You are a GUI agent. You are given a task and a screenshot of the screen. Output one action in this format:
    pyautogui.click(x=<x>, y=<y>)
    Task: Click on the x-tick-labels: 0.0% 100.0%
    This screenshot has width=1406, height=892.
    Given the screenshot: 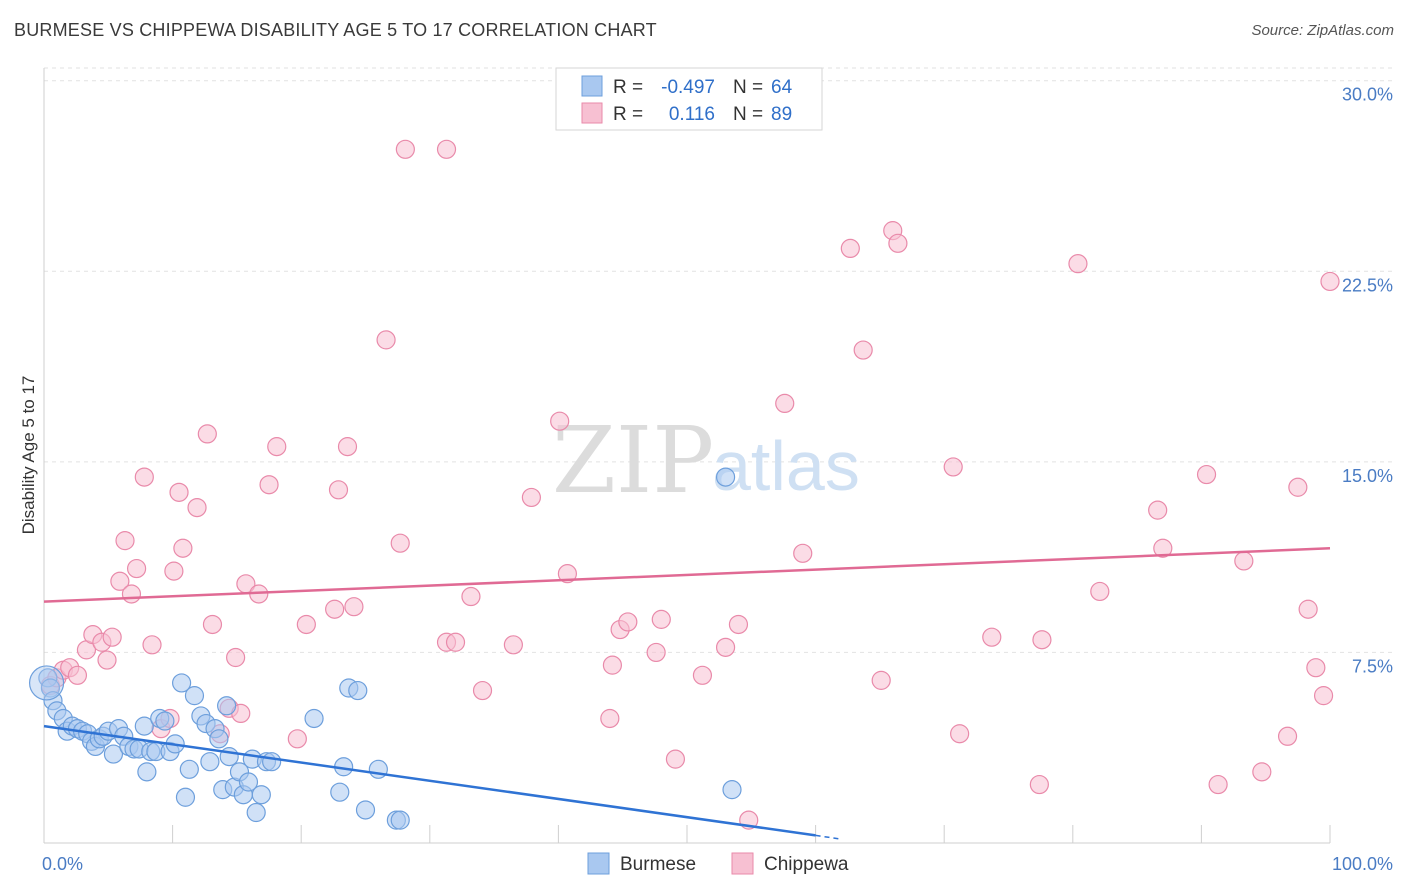 What is the action you would take?
    pyautogui.click(x=717, y=864)
    